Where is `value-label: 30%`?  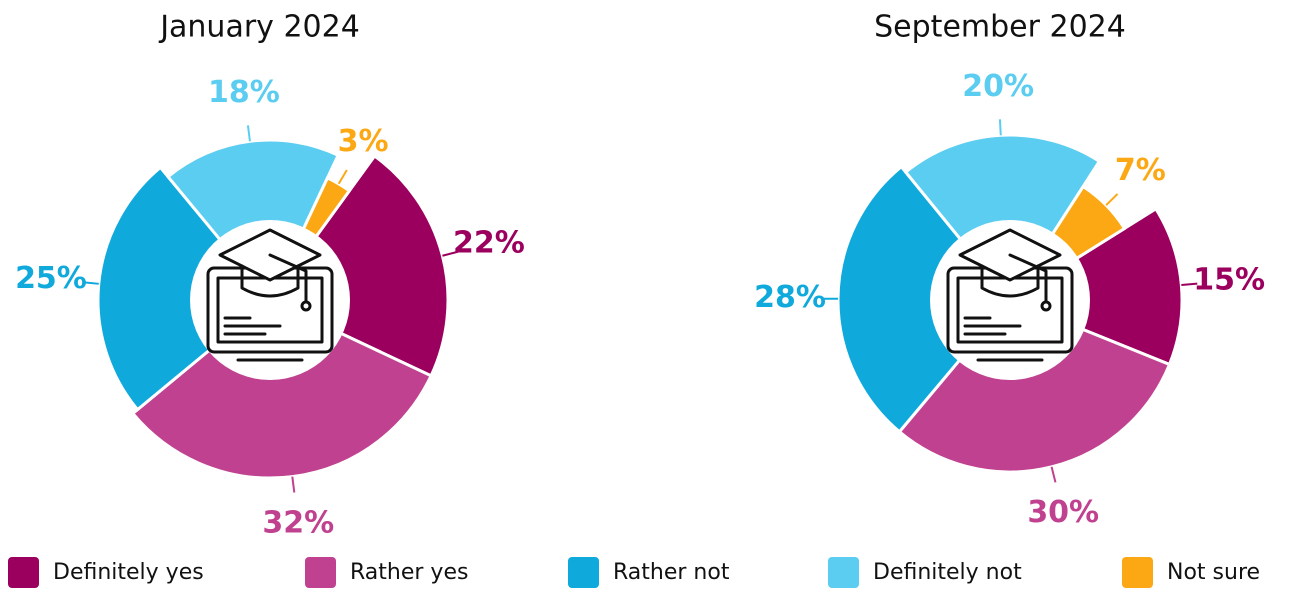 value-label: 30% is located at coordinates (1063, 512).